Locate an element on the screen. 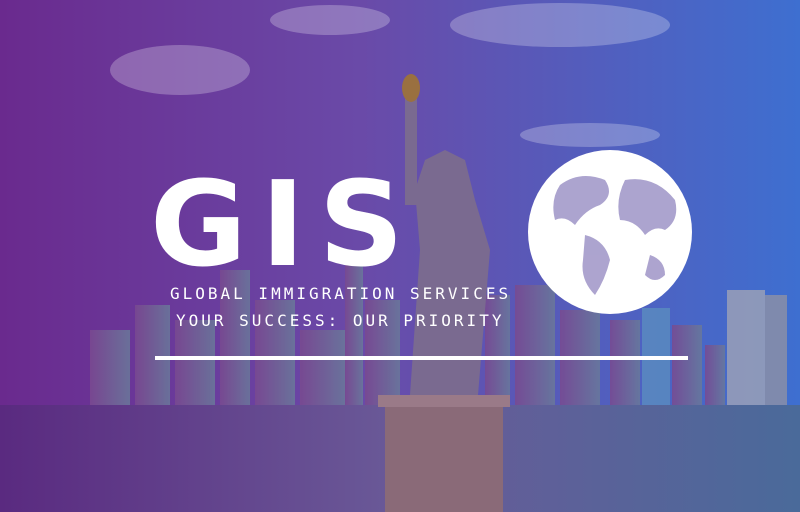 Image resolution: width=800 pixels, height=512 pixels. tagline: YOUR SUCCESS: OUR PRIORITY is located at coordinates (340, 320).